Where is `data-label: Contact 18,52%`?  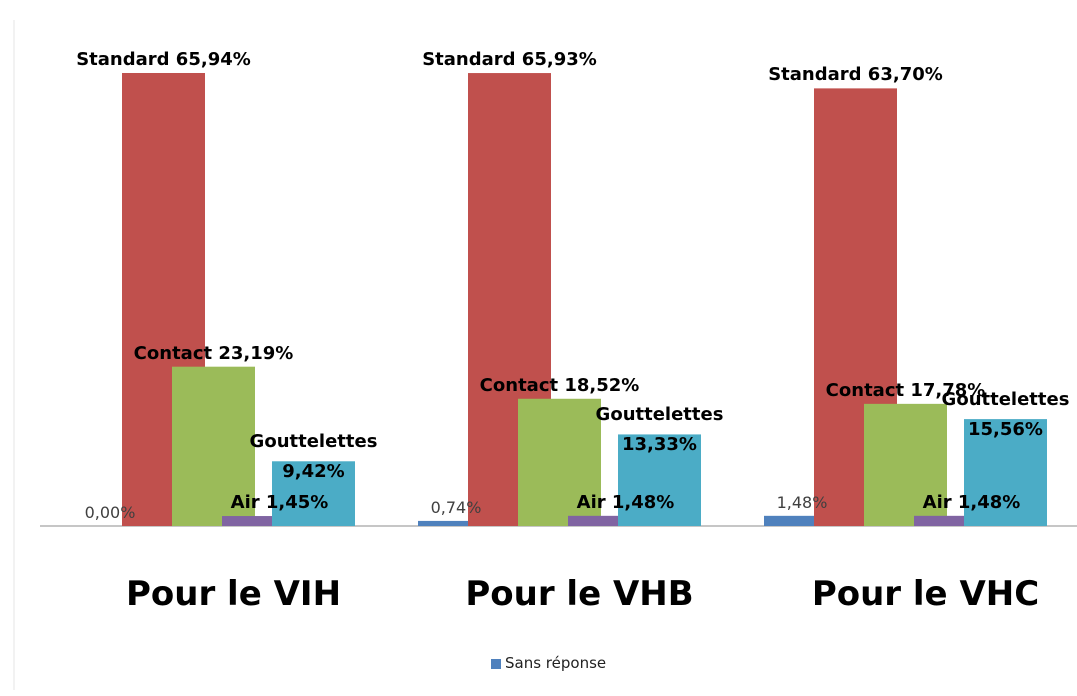 data-label: Contact 18,52% is located at coordinates (559, 385).